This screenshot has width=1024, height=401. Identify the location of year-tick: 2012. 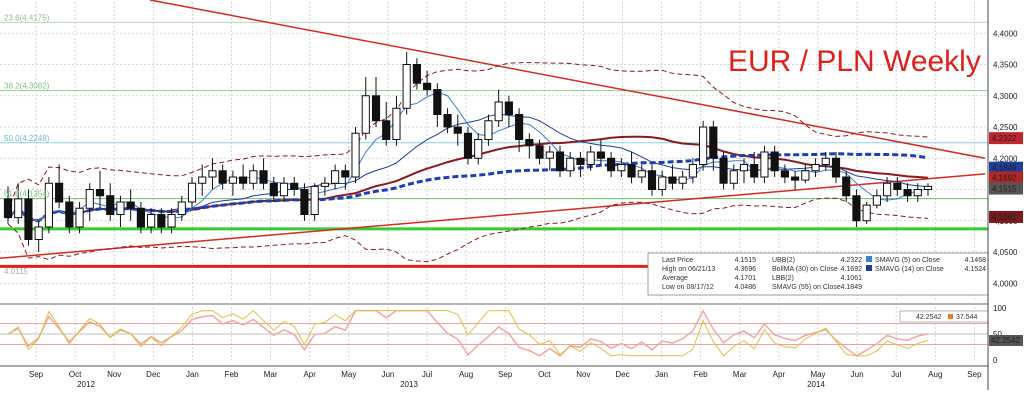
(86, 384).